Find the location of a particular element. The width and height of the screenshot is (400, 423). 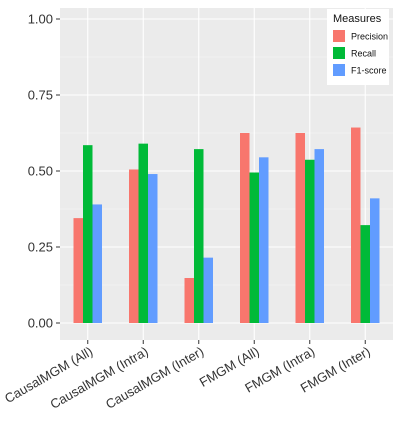

x-tick-label: CausalMGM (Intra) is located at coordinates (99, 378).